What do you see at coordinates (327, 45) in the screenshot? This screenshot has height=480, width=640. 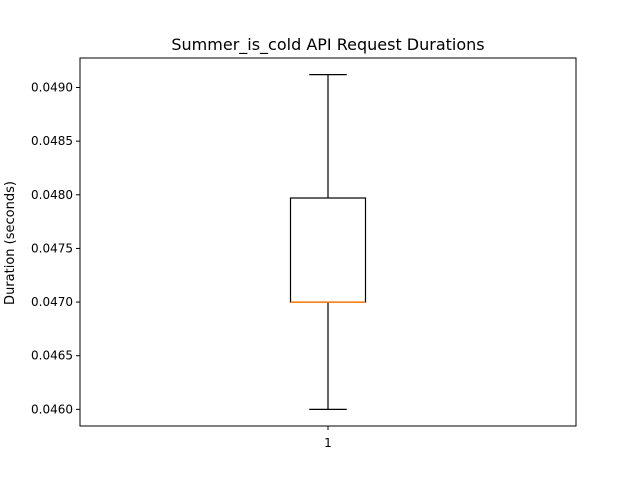 I see `chart-title: Summer_is_cold API Request Durations` at bounding box center [327, 45].